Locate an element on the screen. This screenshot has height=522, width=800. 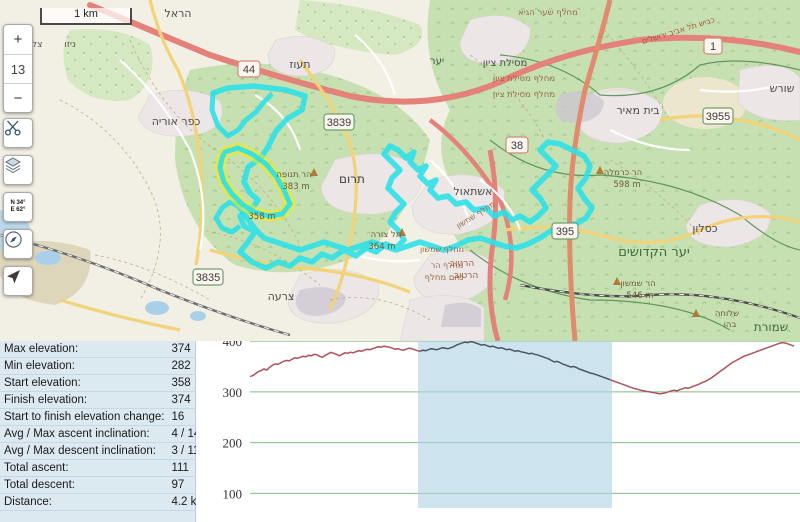
statistics-label: Finish elevation: is located at coordinates (84, 400).